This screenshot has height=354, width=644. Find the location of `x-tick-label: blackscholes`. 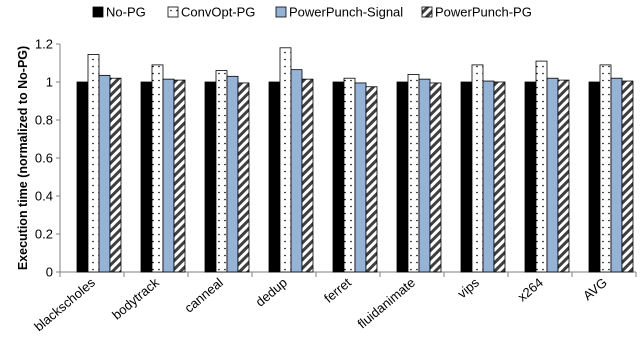

x-tick-label: blackscholes is located at coordinates (64, 304).